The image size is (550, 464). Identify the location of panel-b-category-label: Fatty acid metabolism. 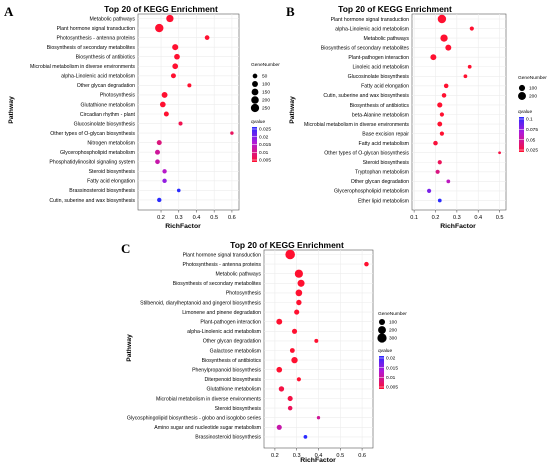
(384, 144).